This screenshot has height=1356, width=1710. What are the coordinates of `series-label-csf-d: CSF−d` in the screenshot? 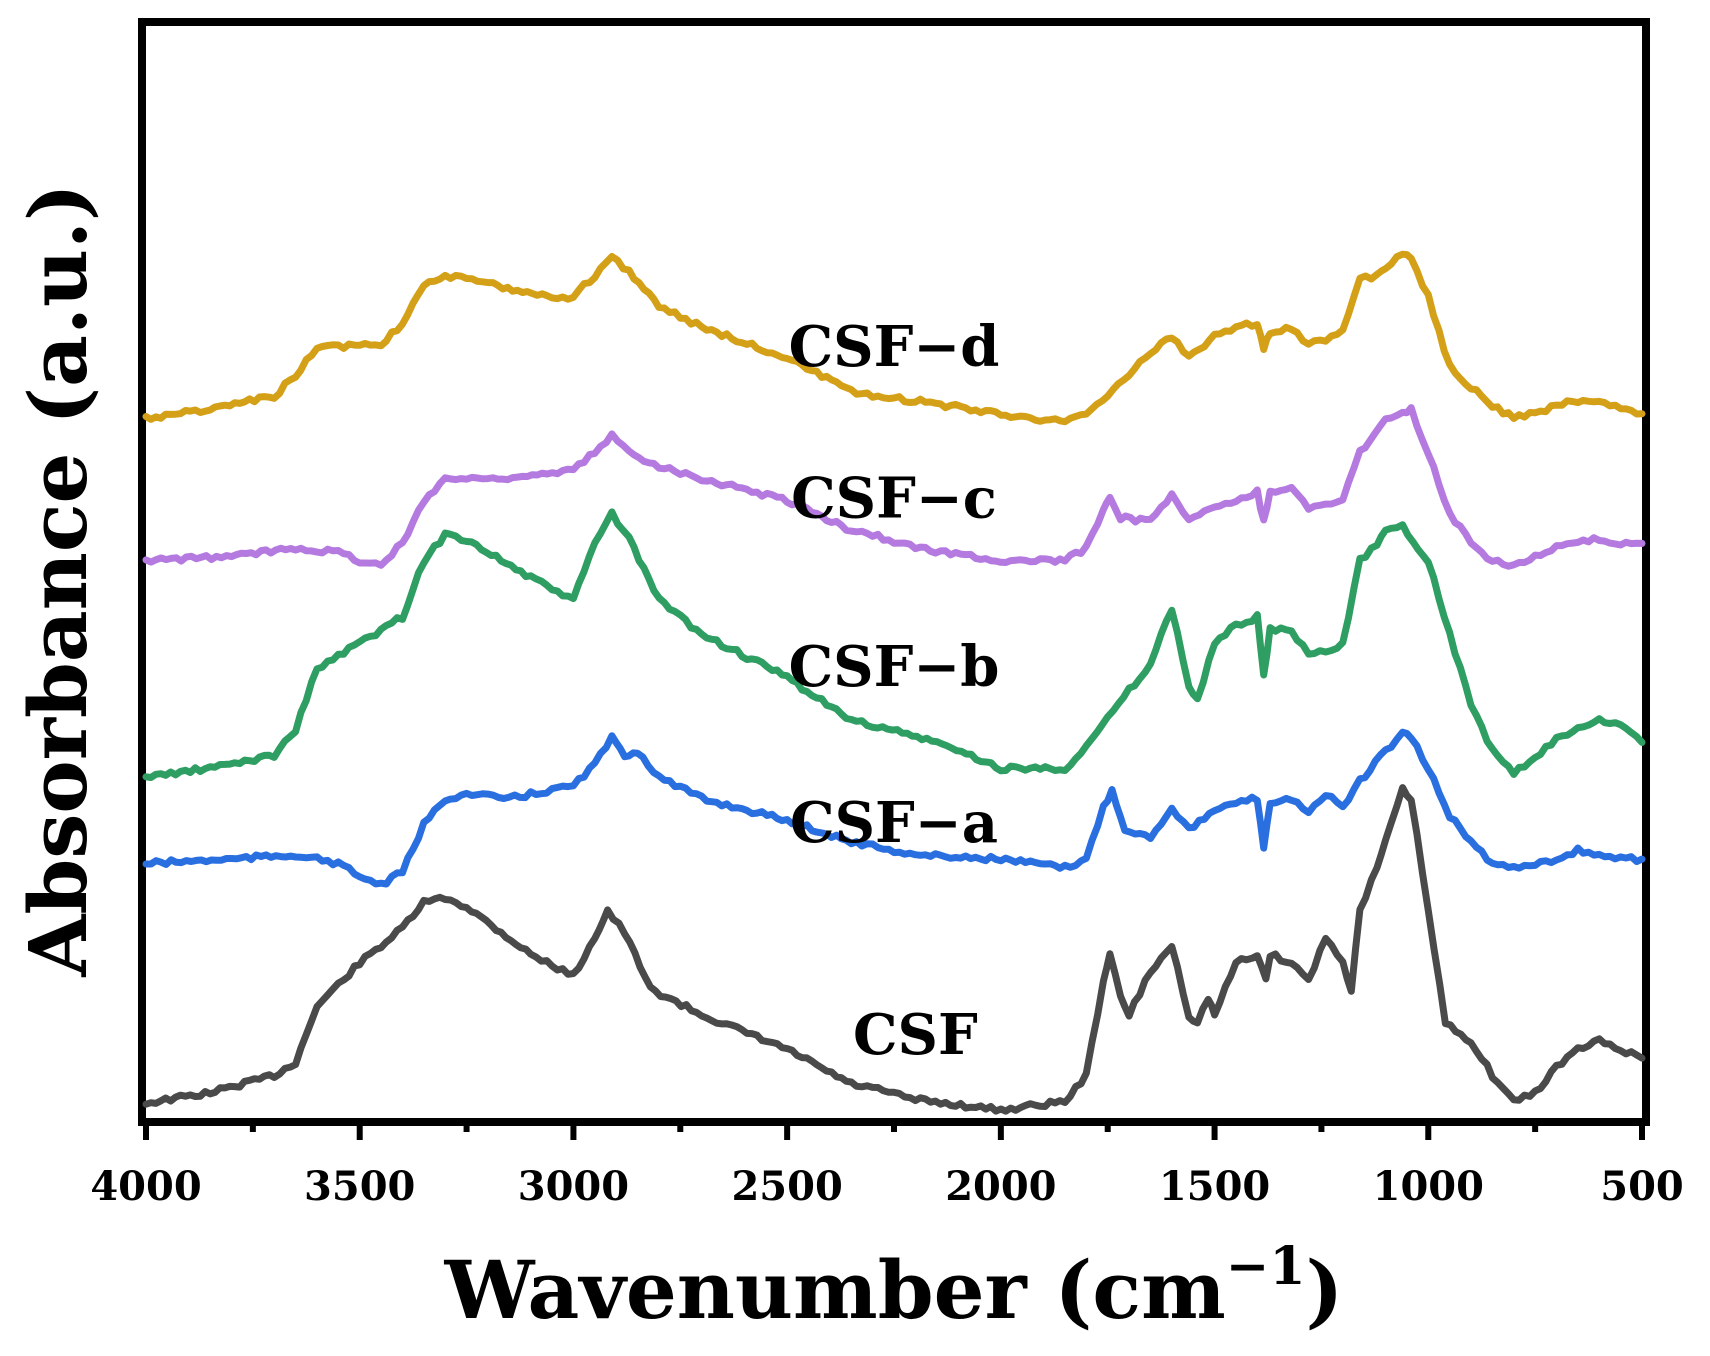 It's located at (894, 347).